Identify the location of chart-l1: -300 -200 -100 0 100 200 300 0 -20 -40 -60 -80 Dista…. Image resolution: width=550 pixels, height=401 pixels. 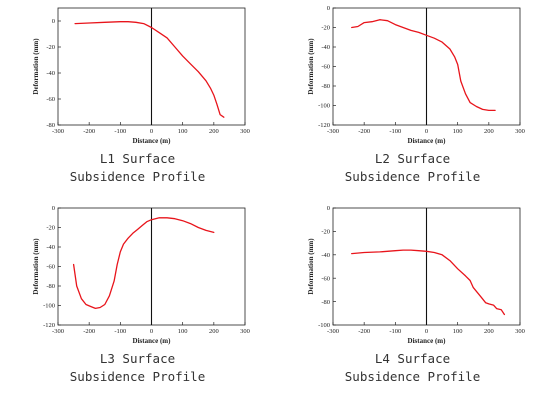
(141, 76).